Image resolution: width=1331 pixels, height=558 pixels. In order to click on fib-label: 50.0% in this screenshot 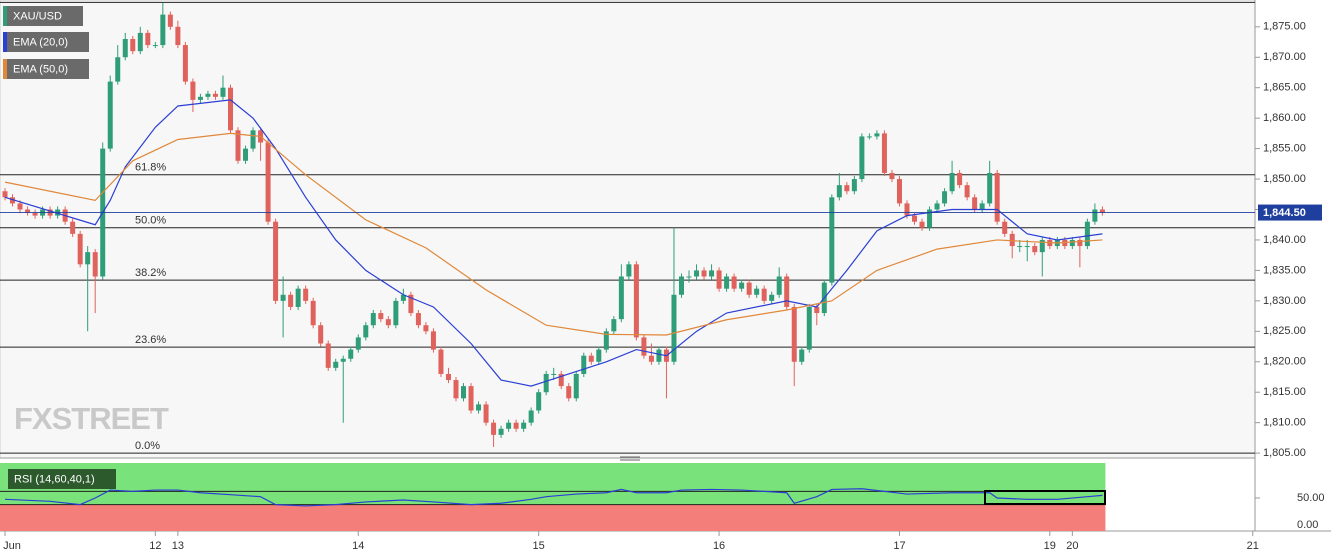, I will do `click(150, 221)`.